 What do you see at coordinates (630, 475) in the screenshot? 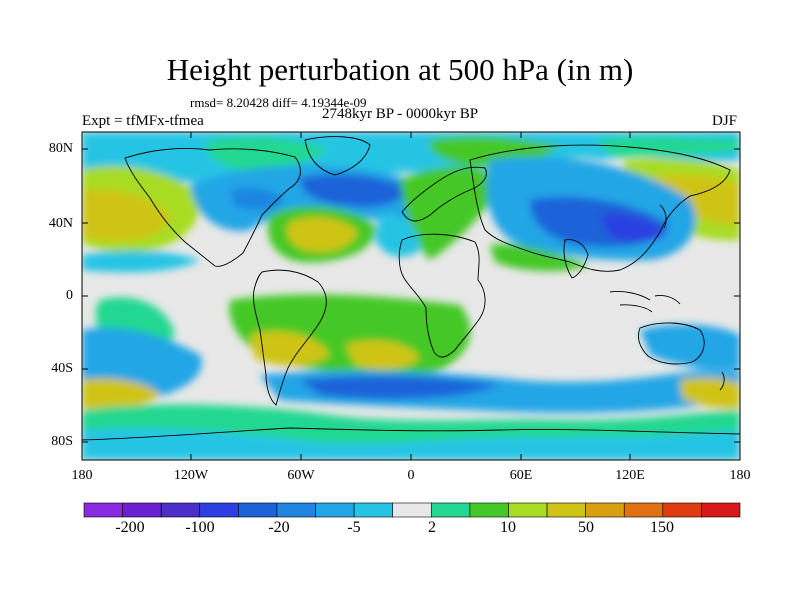
I see `lon-label-120e: 120E` at bounding box center [630, 475].